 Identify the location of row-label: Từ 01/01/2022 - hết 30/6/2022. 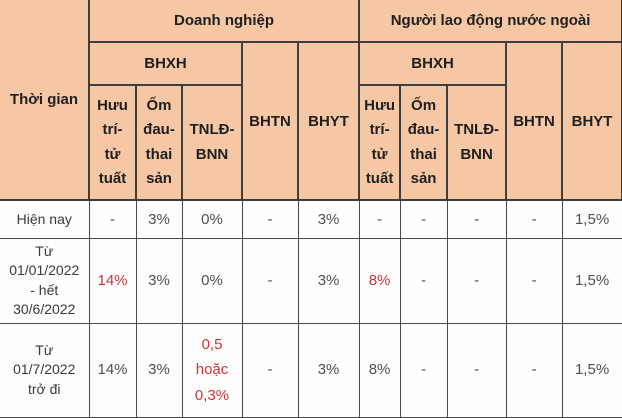
(45, 280).